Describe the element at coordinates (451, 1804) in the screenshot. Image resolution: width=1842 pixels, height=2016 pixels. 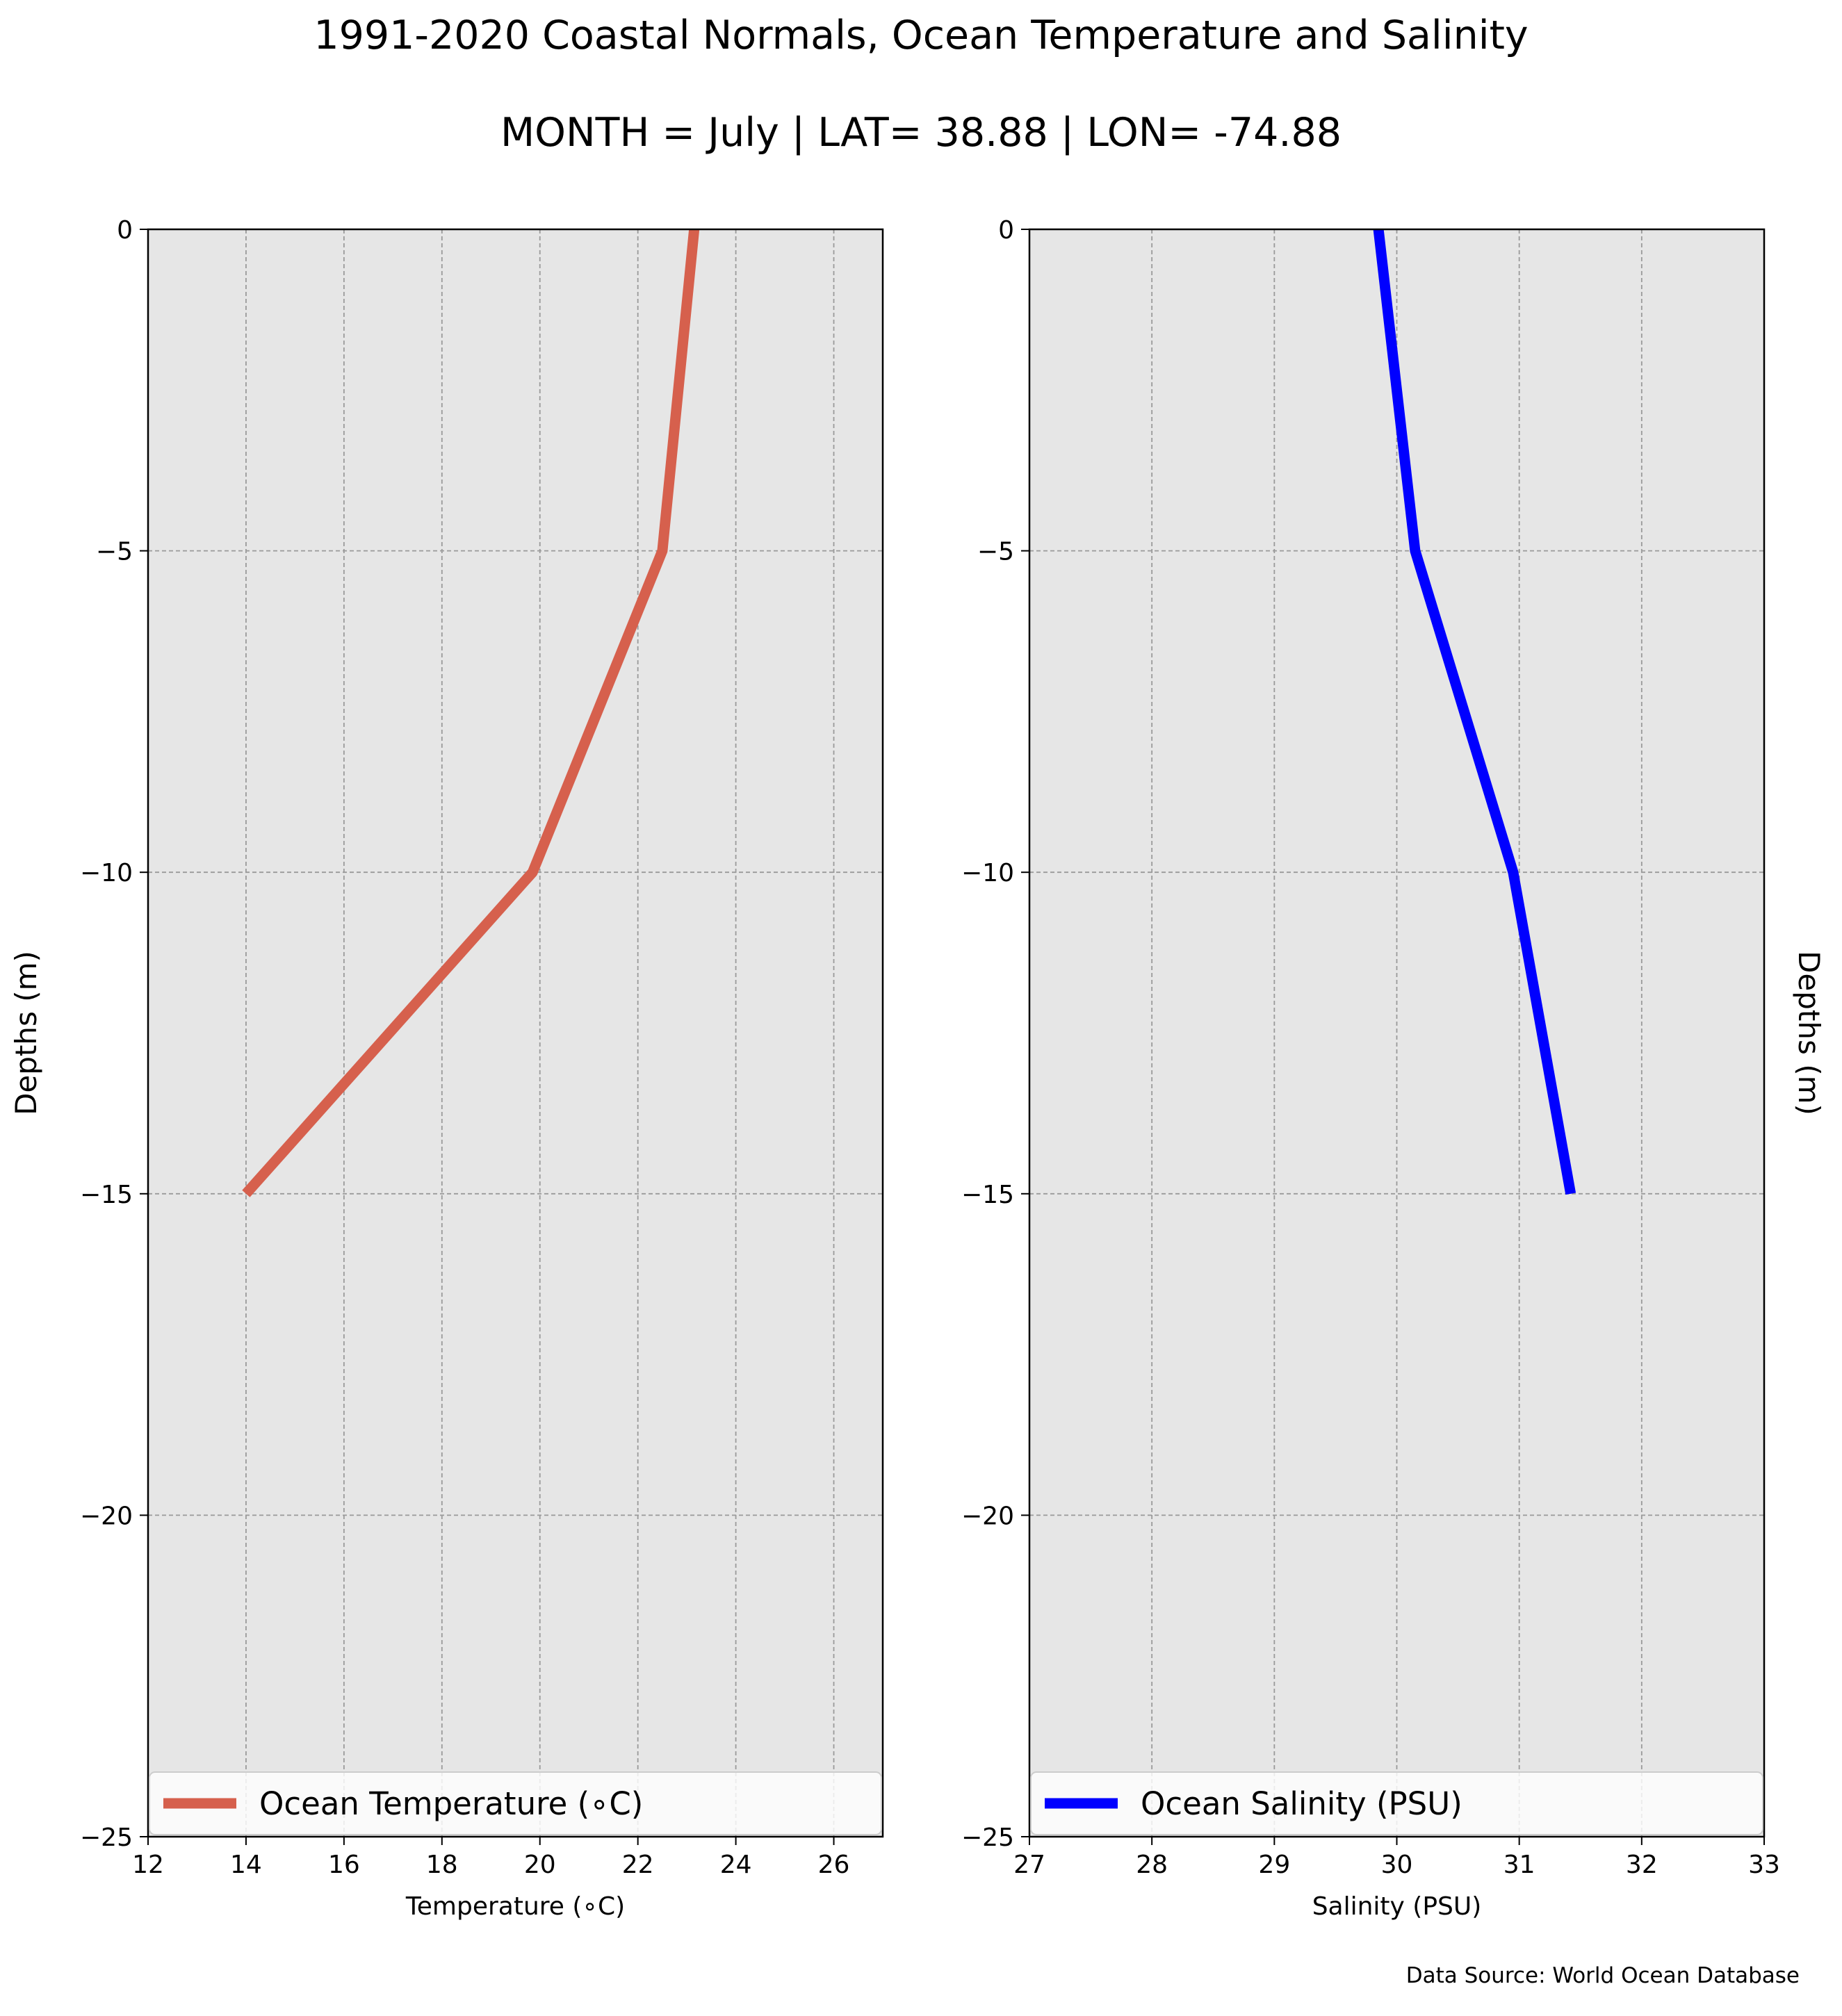
I see `legend-label: Ocean Temperature (∘C)` at that location.